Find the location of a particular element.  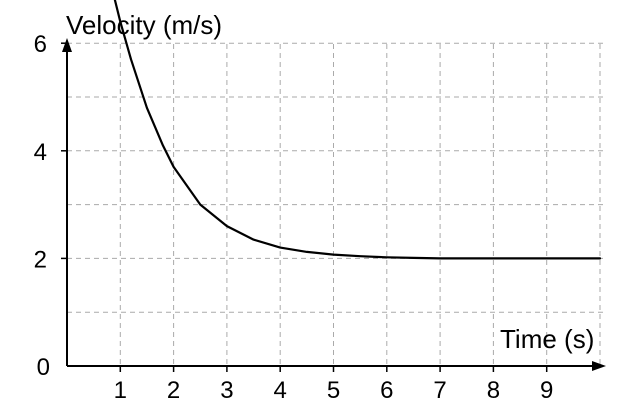

y-axis-arrow-icon is located at coordinates (67, 45).